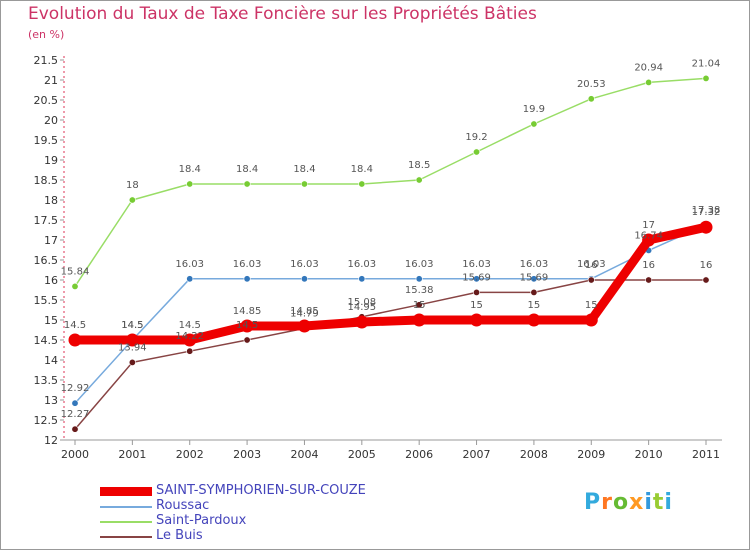 The width and height of the screenshot is (750, 550). Describe the element at coordinates (51, 240) in the screenshot. I see `y-tick-label: 17` at that location.